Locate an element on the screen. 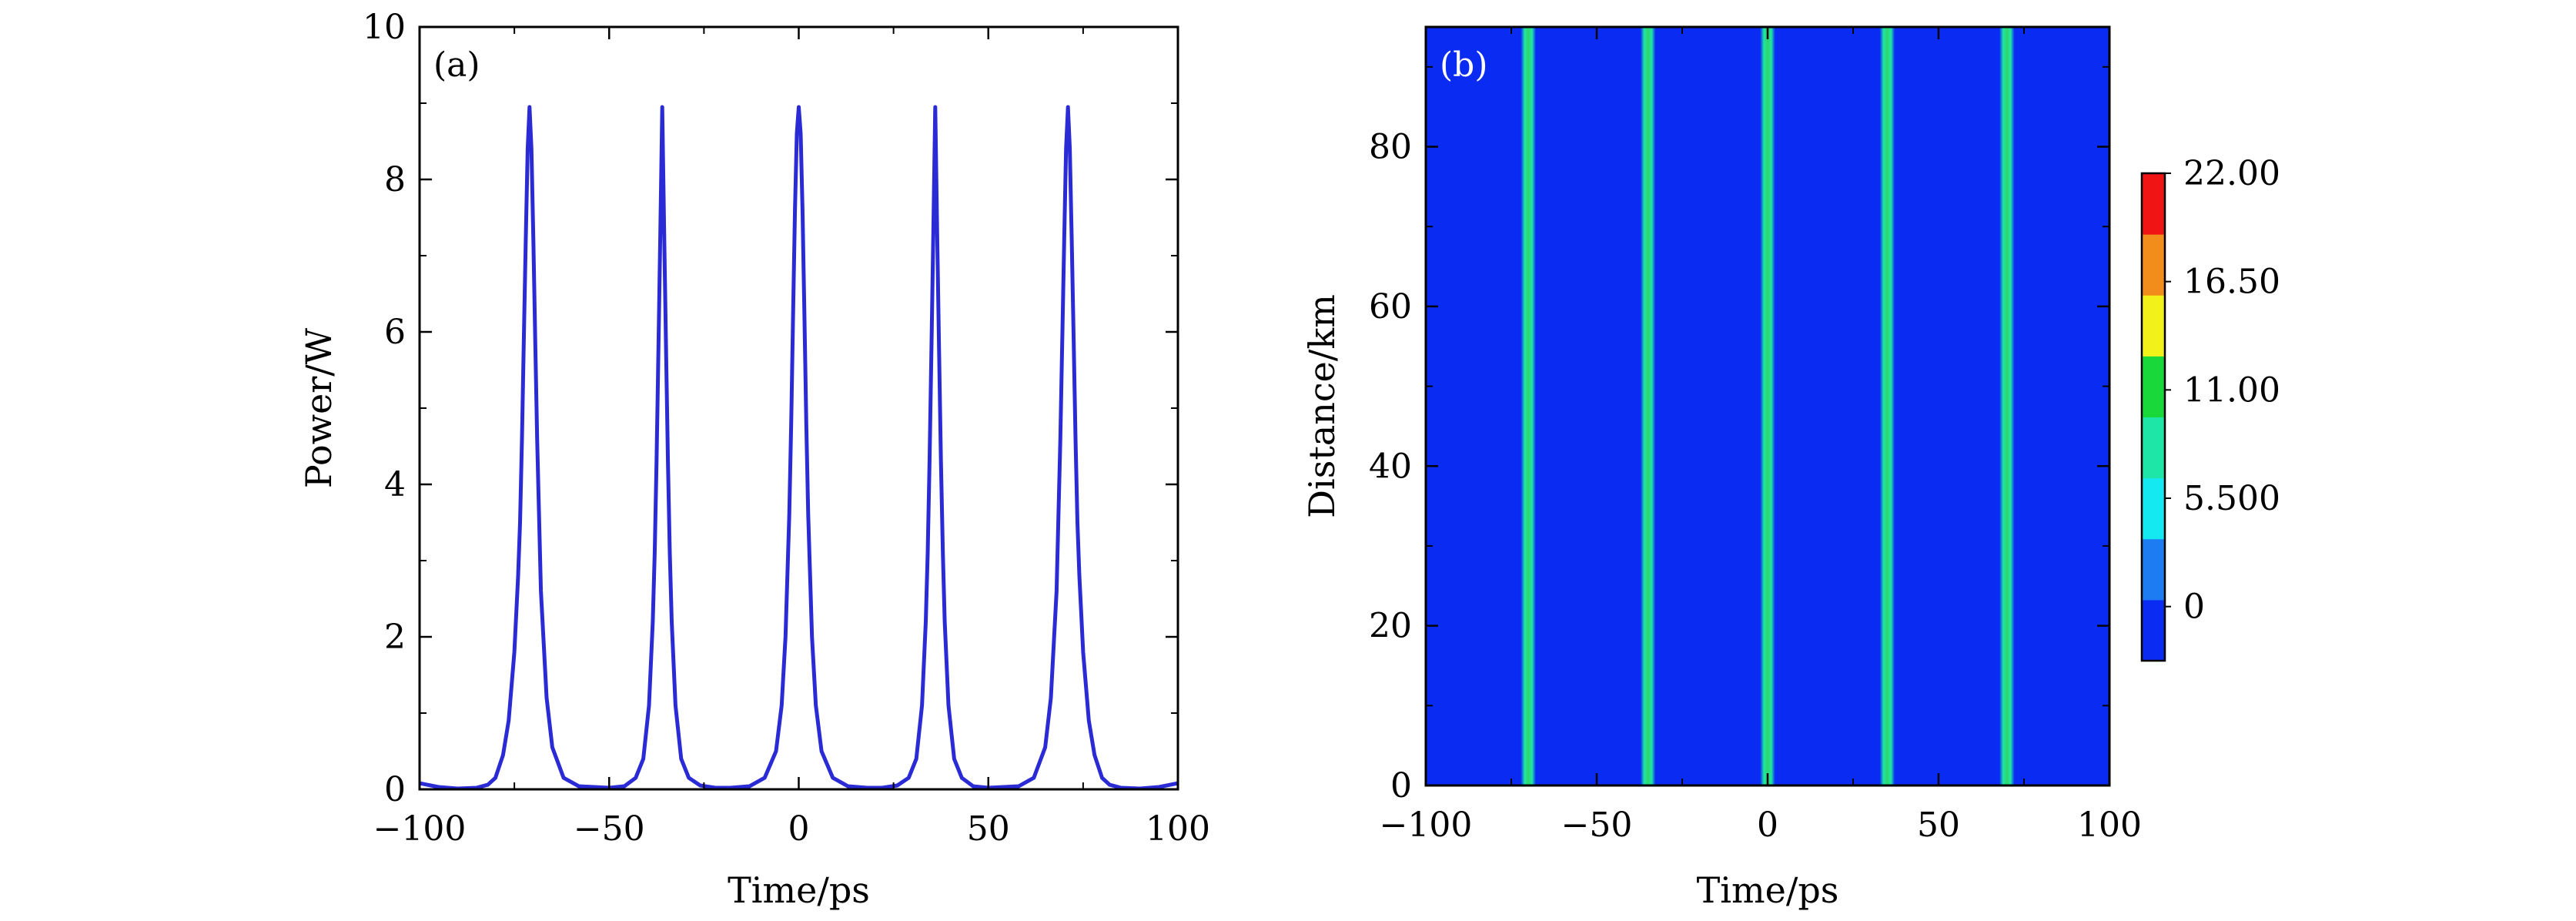 The height and width of the screenshot is (921, 2576). panel-b-x-tick-label: 0 is located at coordinates (1768, 825).